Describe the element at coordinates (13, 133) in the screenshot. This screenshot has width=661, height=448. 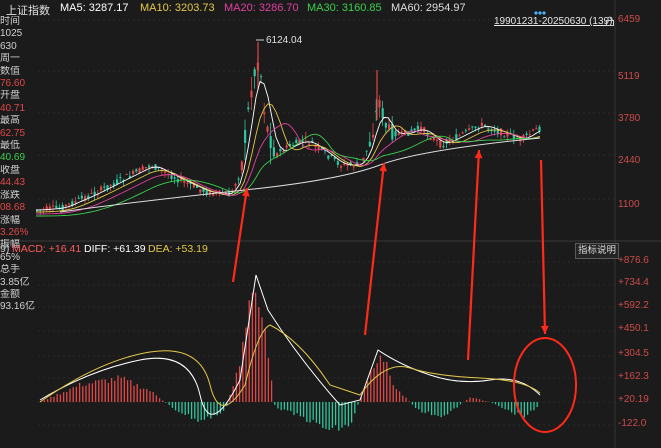
I see `info-panel-row: 62.75` at that location.